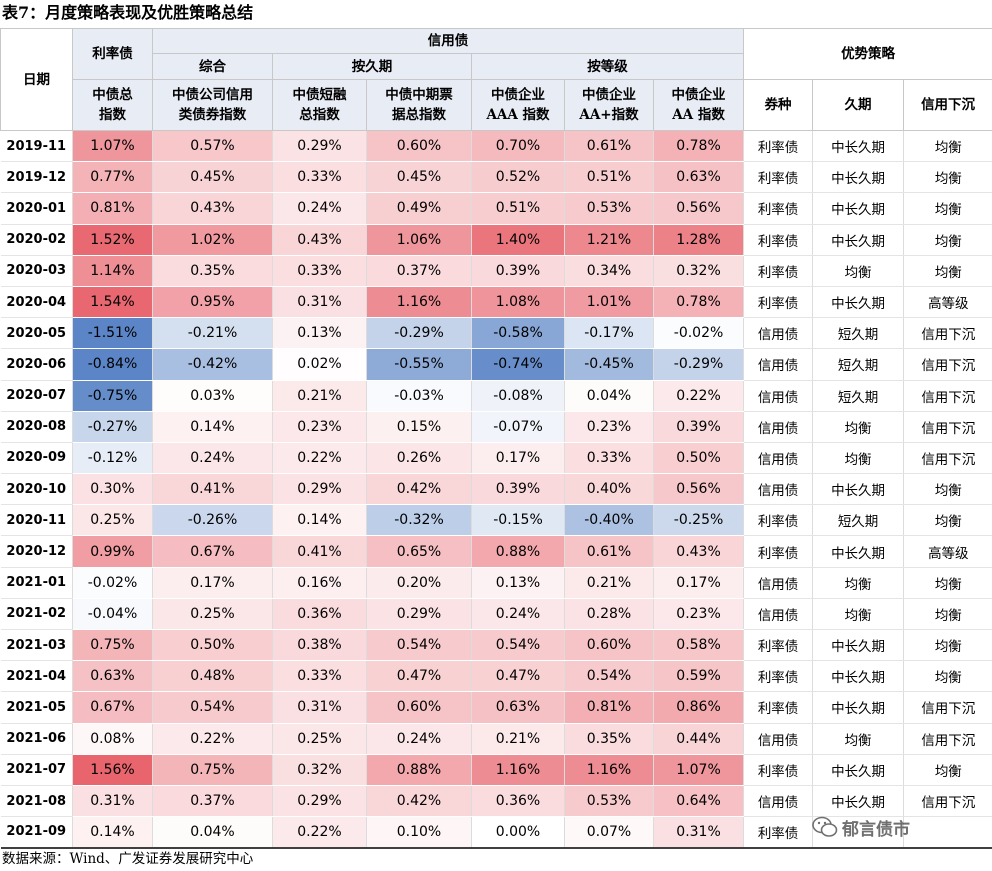 The width and height of the screenshot is (992, 871). What do you see at coordinates (609, 458) in the screenshot?
I see `value-cell: 0.33%` at bounding box center [609, 458].